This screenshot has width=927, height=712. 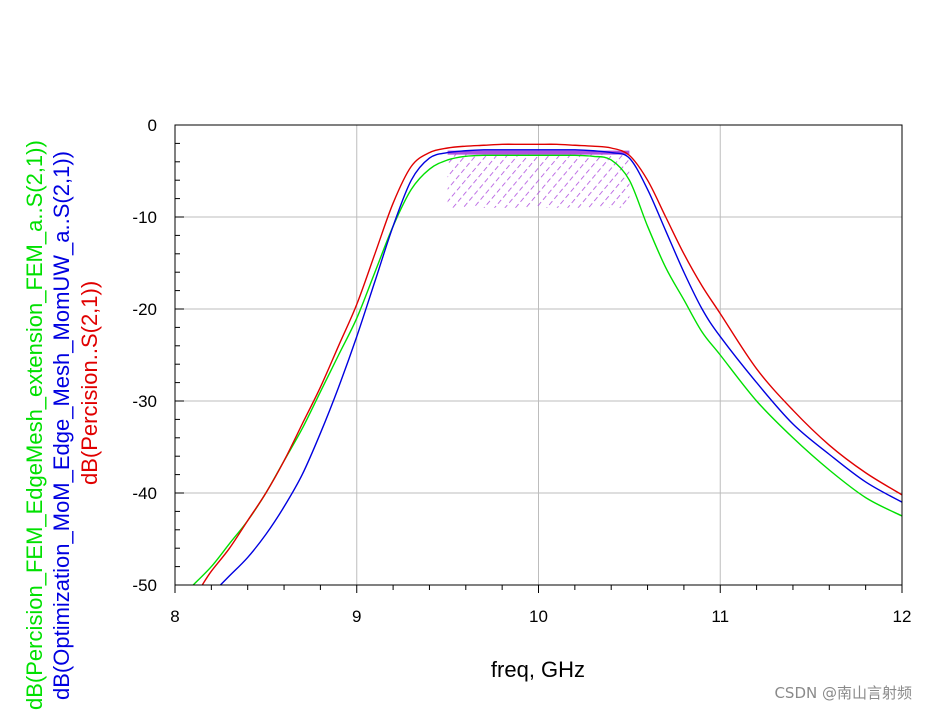 I want to click on y-tick-label-3: -30, so click(x=144, y=401).